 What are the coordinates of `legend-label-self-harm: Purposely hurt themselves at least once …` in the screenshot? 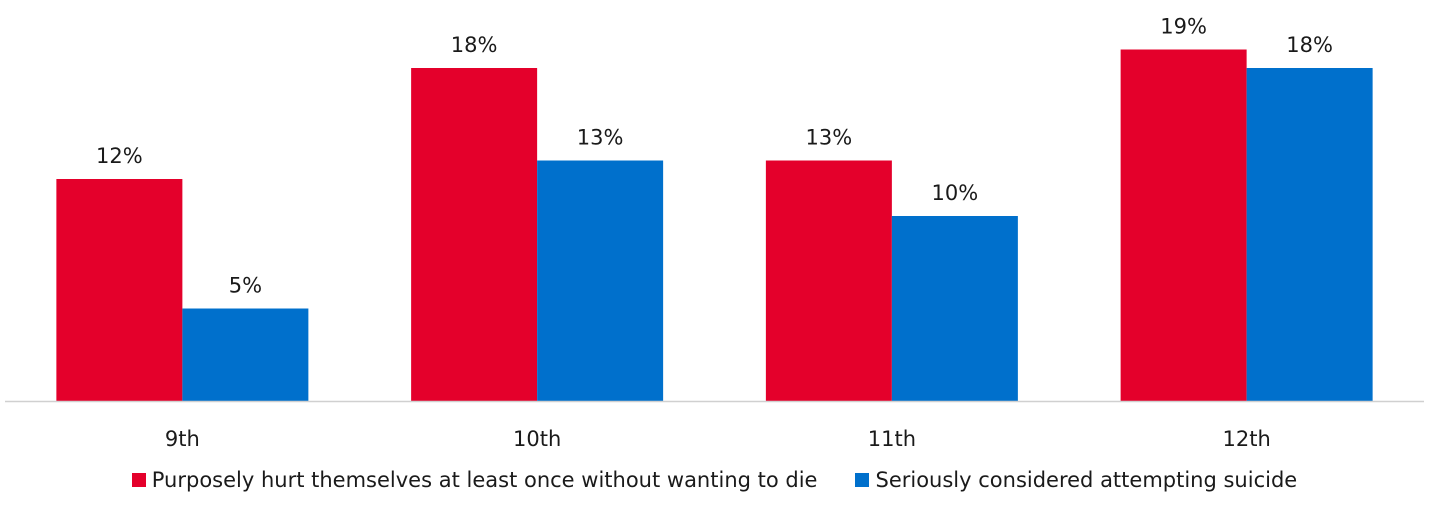 It's located at (484, 480).